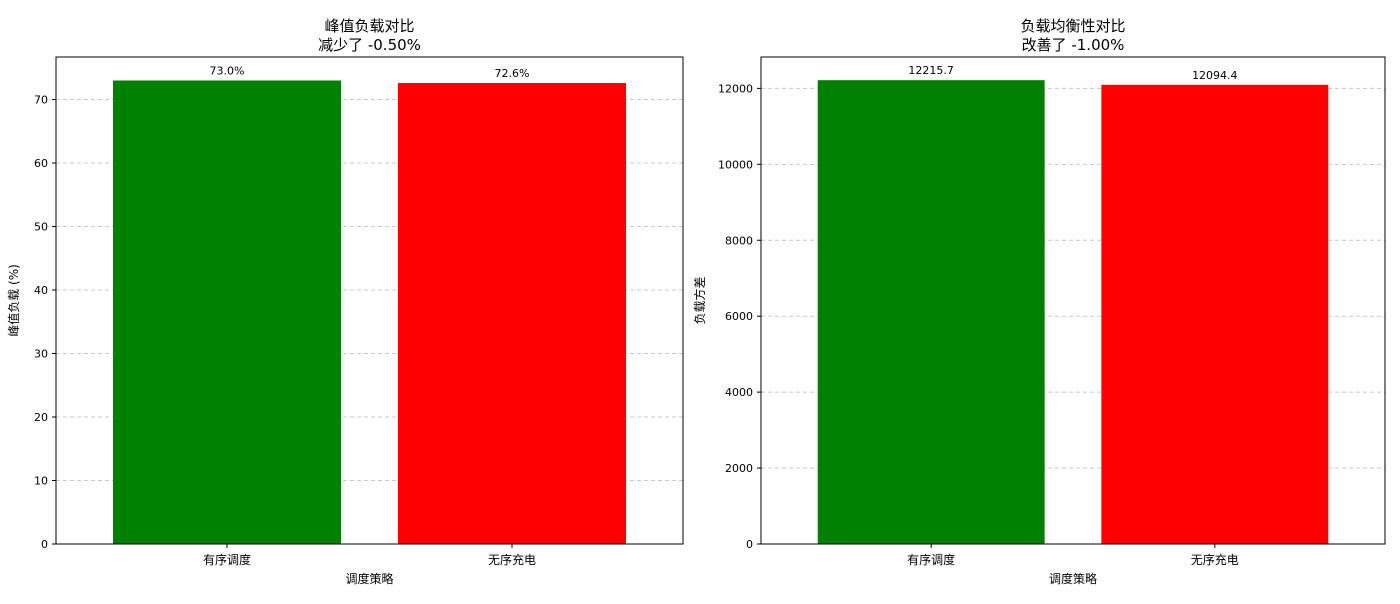  What do you see at coordinates (227, 559) in the screenshot?
I see `peak-load-category-label-0: 有序调度` at bounding box center [227, 559].